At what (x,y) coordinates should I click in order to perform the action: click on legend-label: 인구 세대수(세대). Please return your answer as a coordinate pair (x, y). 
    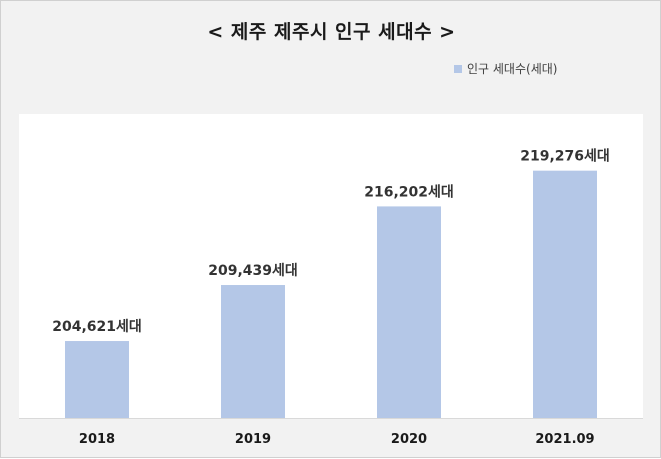
    Looking at the image, I should click on (512, 69).